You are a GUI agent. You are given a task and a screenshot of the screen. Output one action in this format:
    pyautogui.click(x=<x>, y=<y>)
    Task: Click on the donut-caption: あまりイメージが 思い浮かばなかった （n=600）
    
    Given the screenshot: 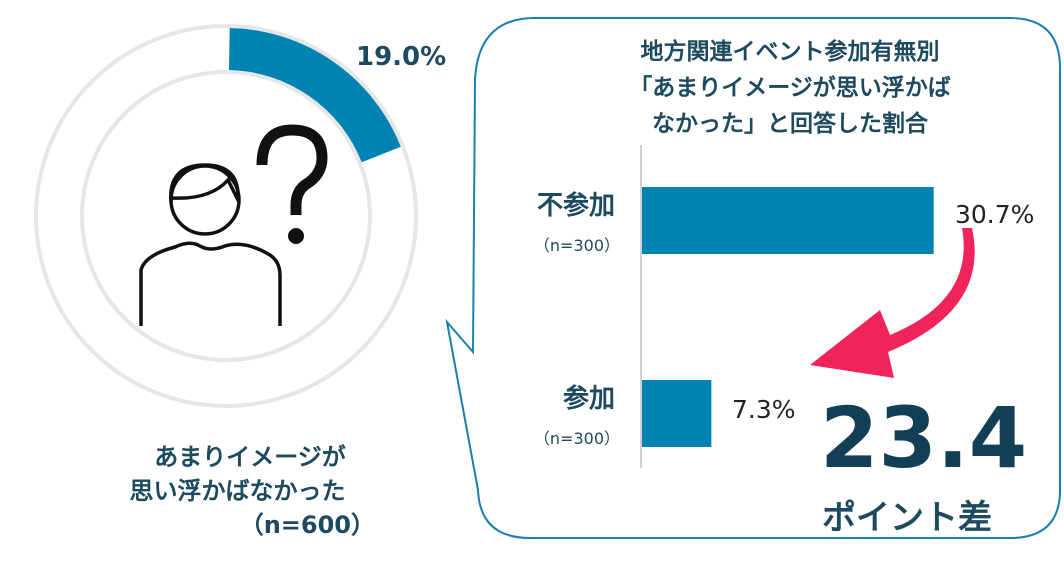 What is the action you would take?
    pyautogui.click(x=238, y=491)
    